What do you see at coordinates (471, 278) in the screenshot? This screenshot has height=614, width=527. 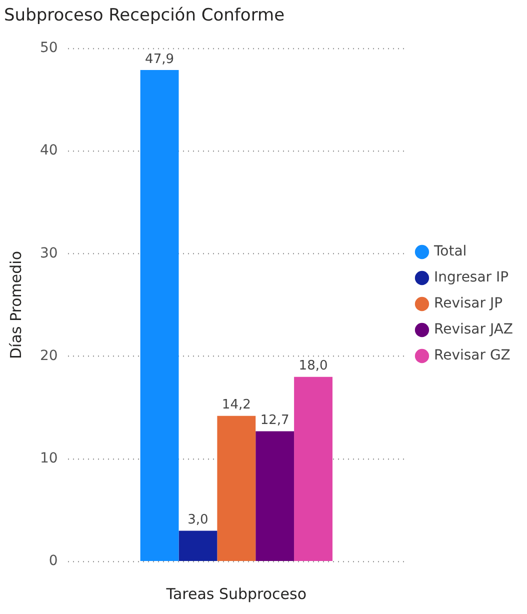 I see `legend-label: Ingresar IP` at bounding box center [471, 278].